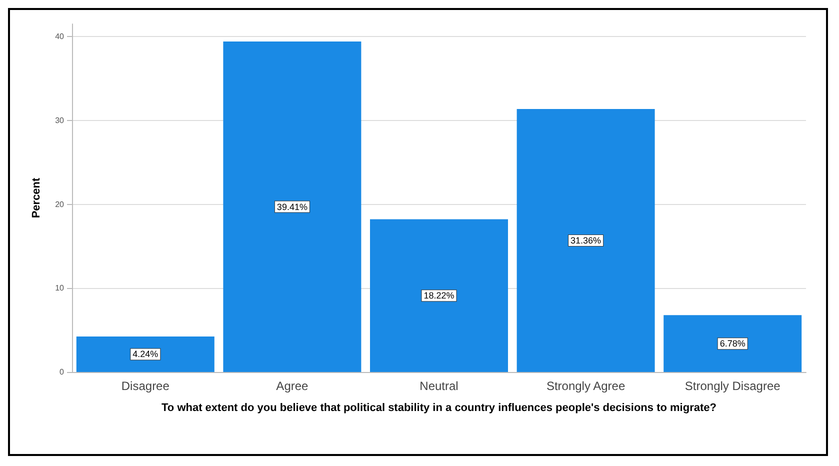  I want to click on x-tick-label: Strongly Disagree, so click(732, 386).